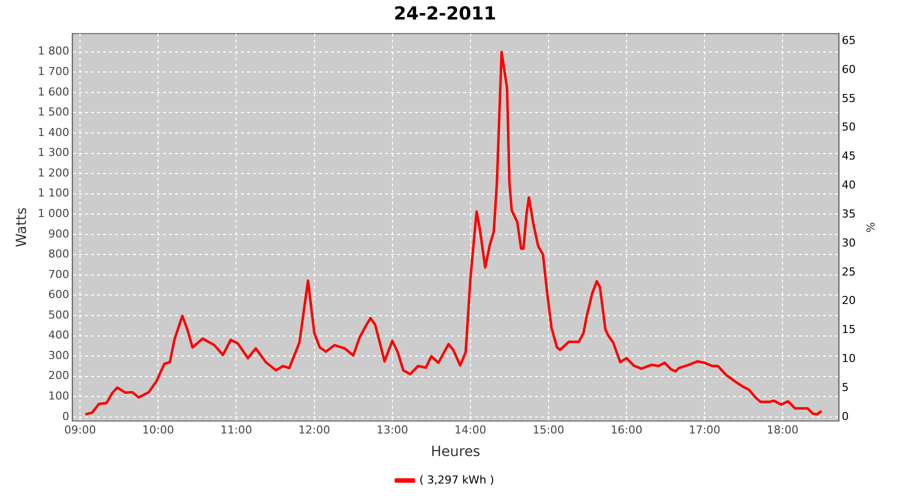  What do you see at coordinates (849, 40) in the screenshot?
I see `y2-tick-label: 65` at bounding box center [849, 40].